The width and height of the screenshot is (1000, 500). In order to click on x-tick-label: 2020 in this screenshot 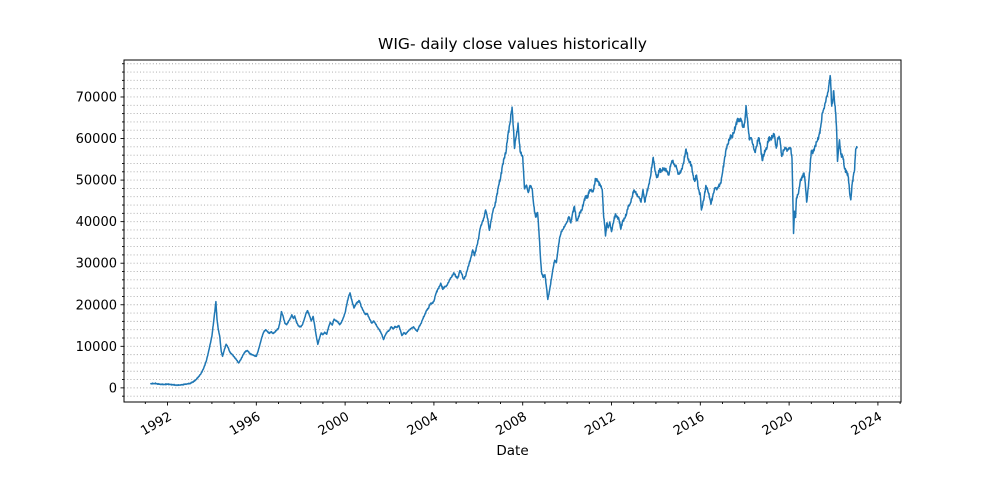, I will do `click(778, 424)`.